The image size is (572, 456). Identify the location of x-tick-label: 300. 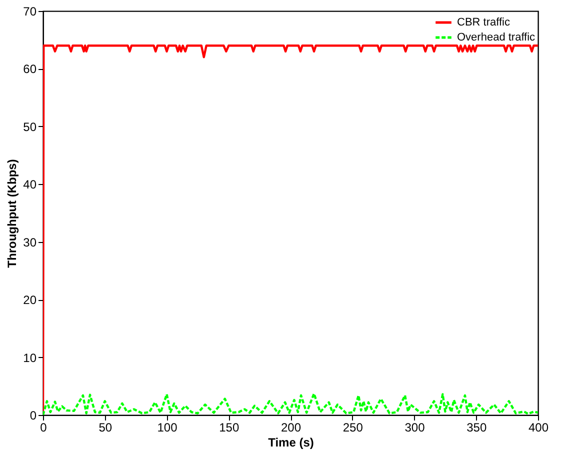
(415, 427).